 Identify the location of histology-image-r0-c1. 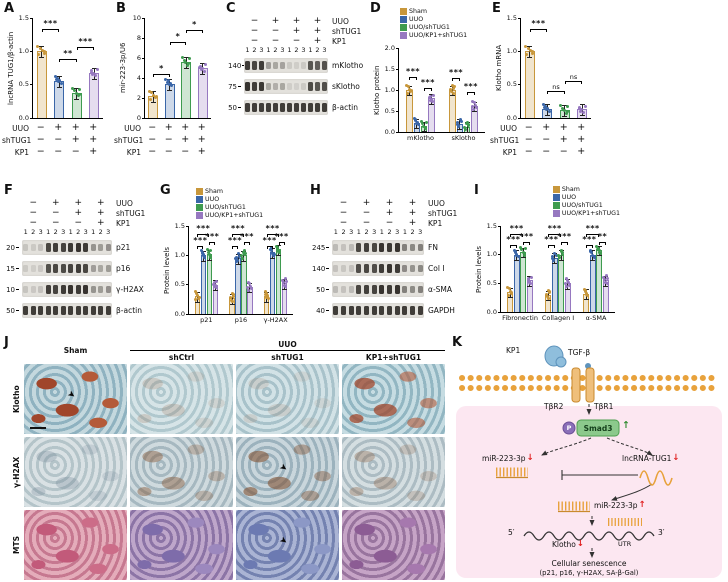
(181, 399).